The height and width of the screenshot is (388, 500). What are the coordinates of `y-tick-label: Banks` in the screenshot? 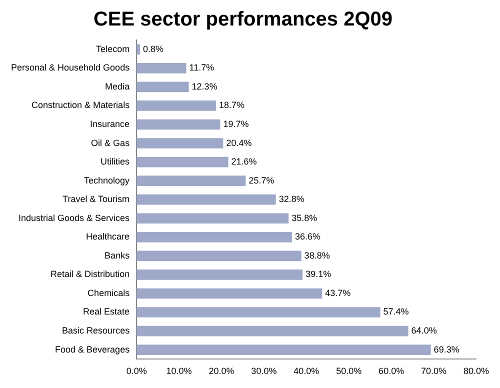 It's located at (117, 255).